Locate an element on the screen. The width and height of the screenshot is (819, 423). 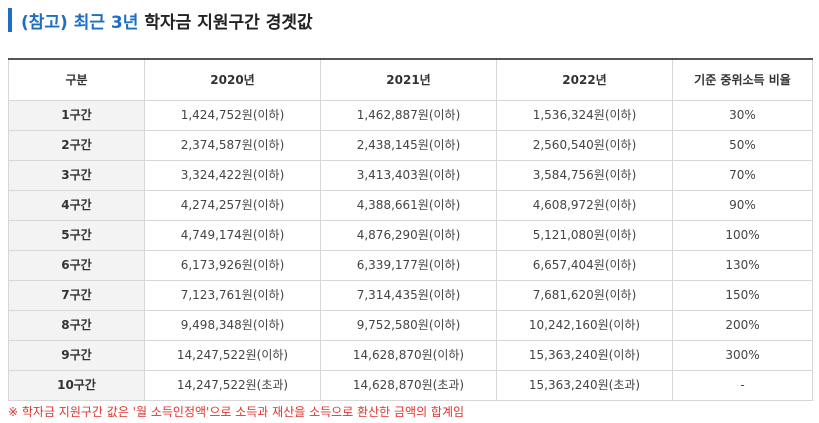
median-income-ratio: 300% is located at coordinates (742, 355).